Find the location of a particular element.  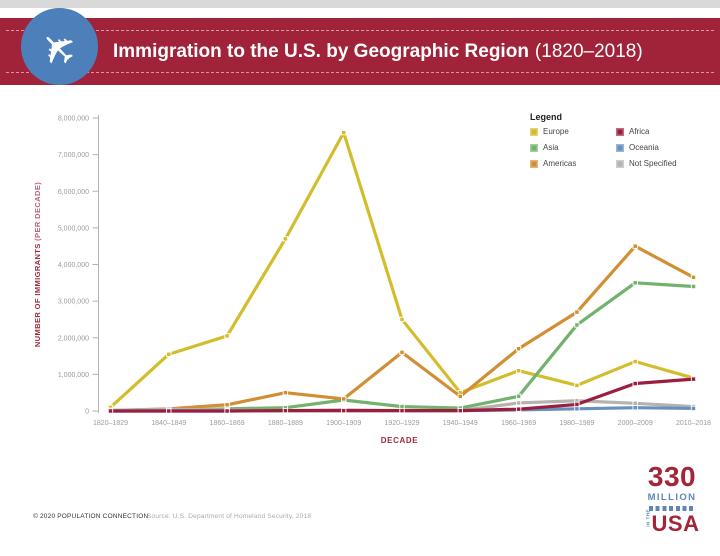

airplane-badge: ✈ is located at coordinates (59, 46).